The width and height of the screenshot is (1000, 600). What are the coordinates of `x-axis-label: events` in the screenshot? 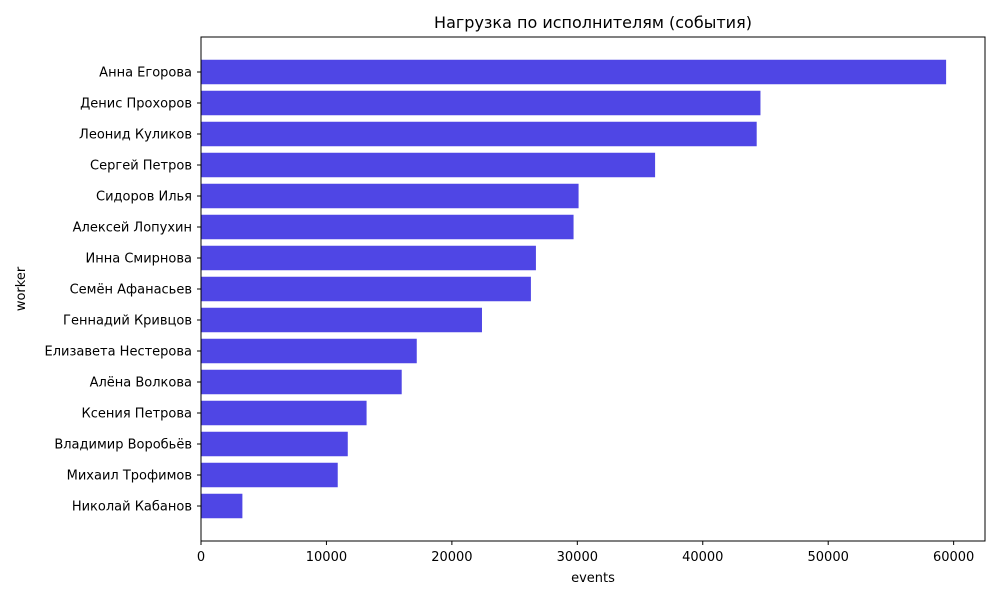 It's located at (593, 578).